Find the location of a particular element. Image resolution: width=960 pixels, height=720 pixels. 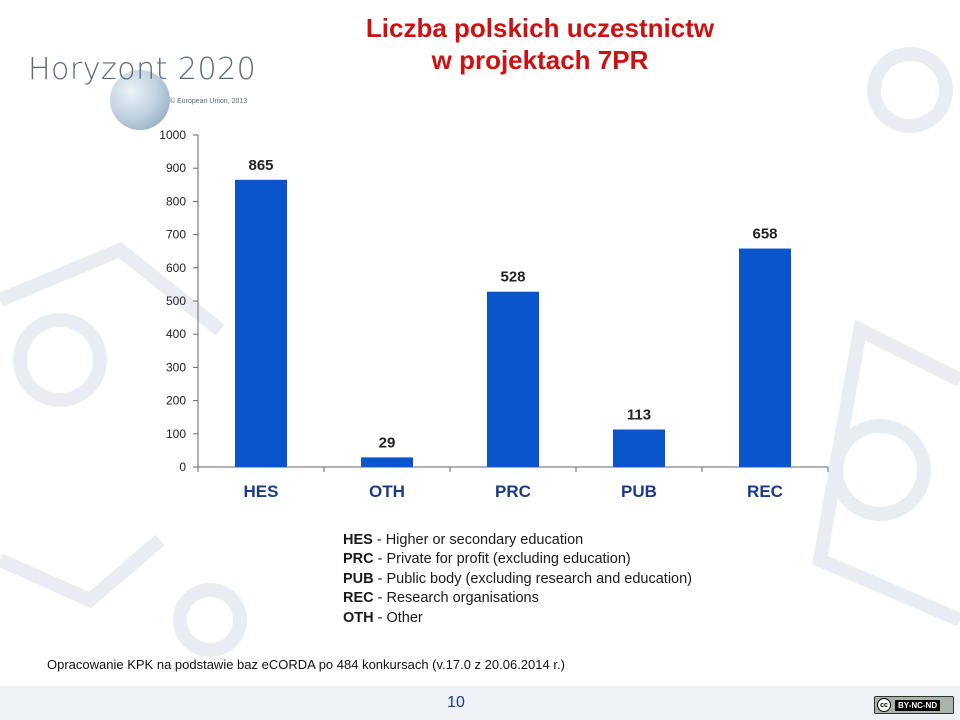

legend-abbr: PUB is located at coordinates (358, 578).